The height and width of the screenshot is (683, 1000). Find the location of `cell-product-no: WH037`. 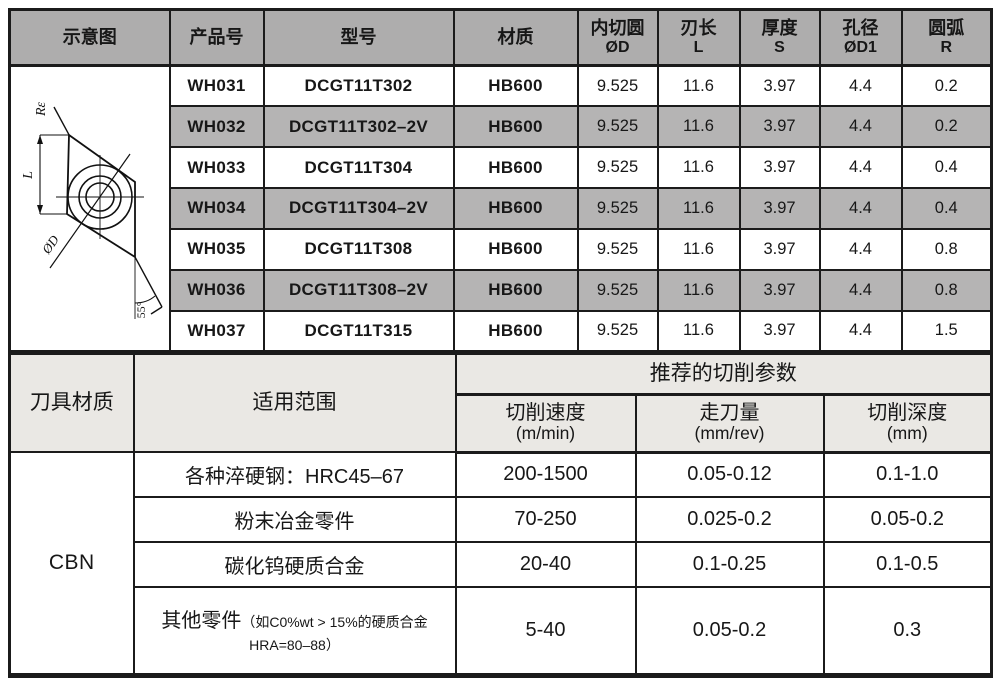

cell-product-no: WH037 is located at coordinates (216, 331).